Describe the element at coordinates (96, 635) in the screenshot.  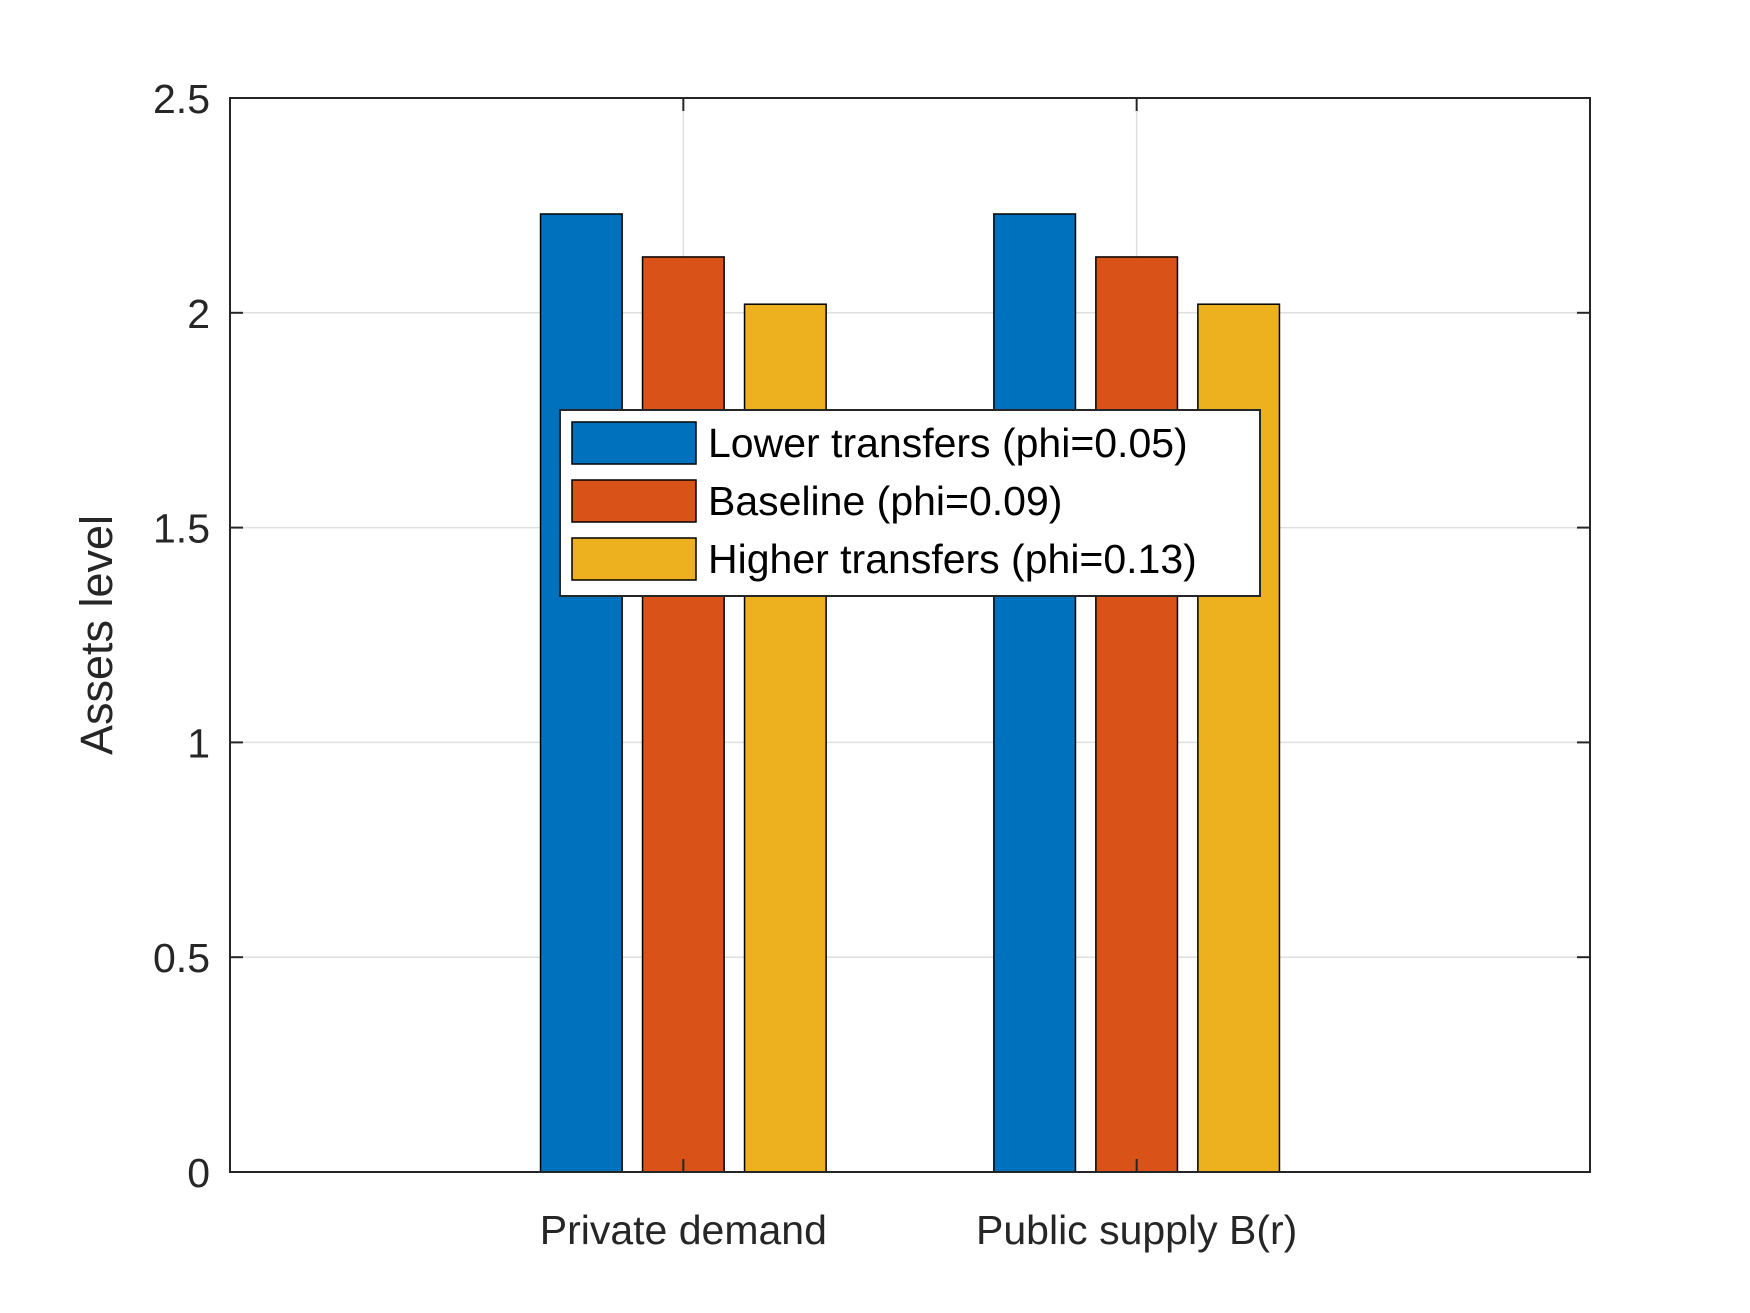
I see `y-axis-label: Assets level` at that location.